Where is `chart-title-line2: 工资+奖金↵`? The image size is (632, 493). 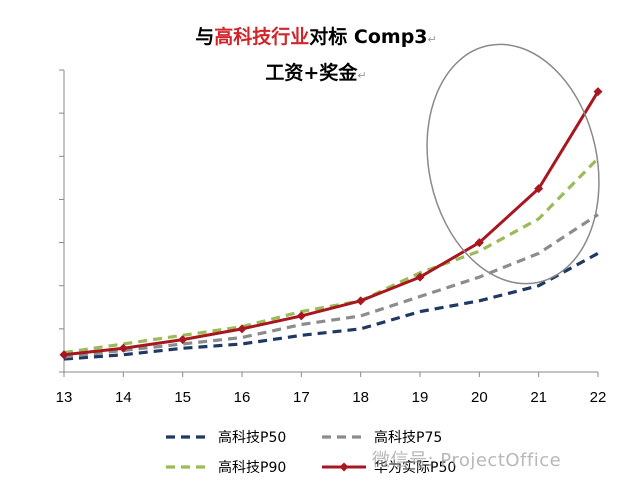 chart-title-line2: 工资+奖金↵ is located at coordinates (316, 71).